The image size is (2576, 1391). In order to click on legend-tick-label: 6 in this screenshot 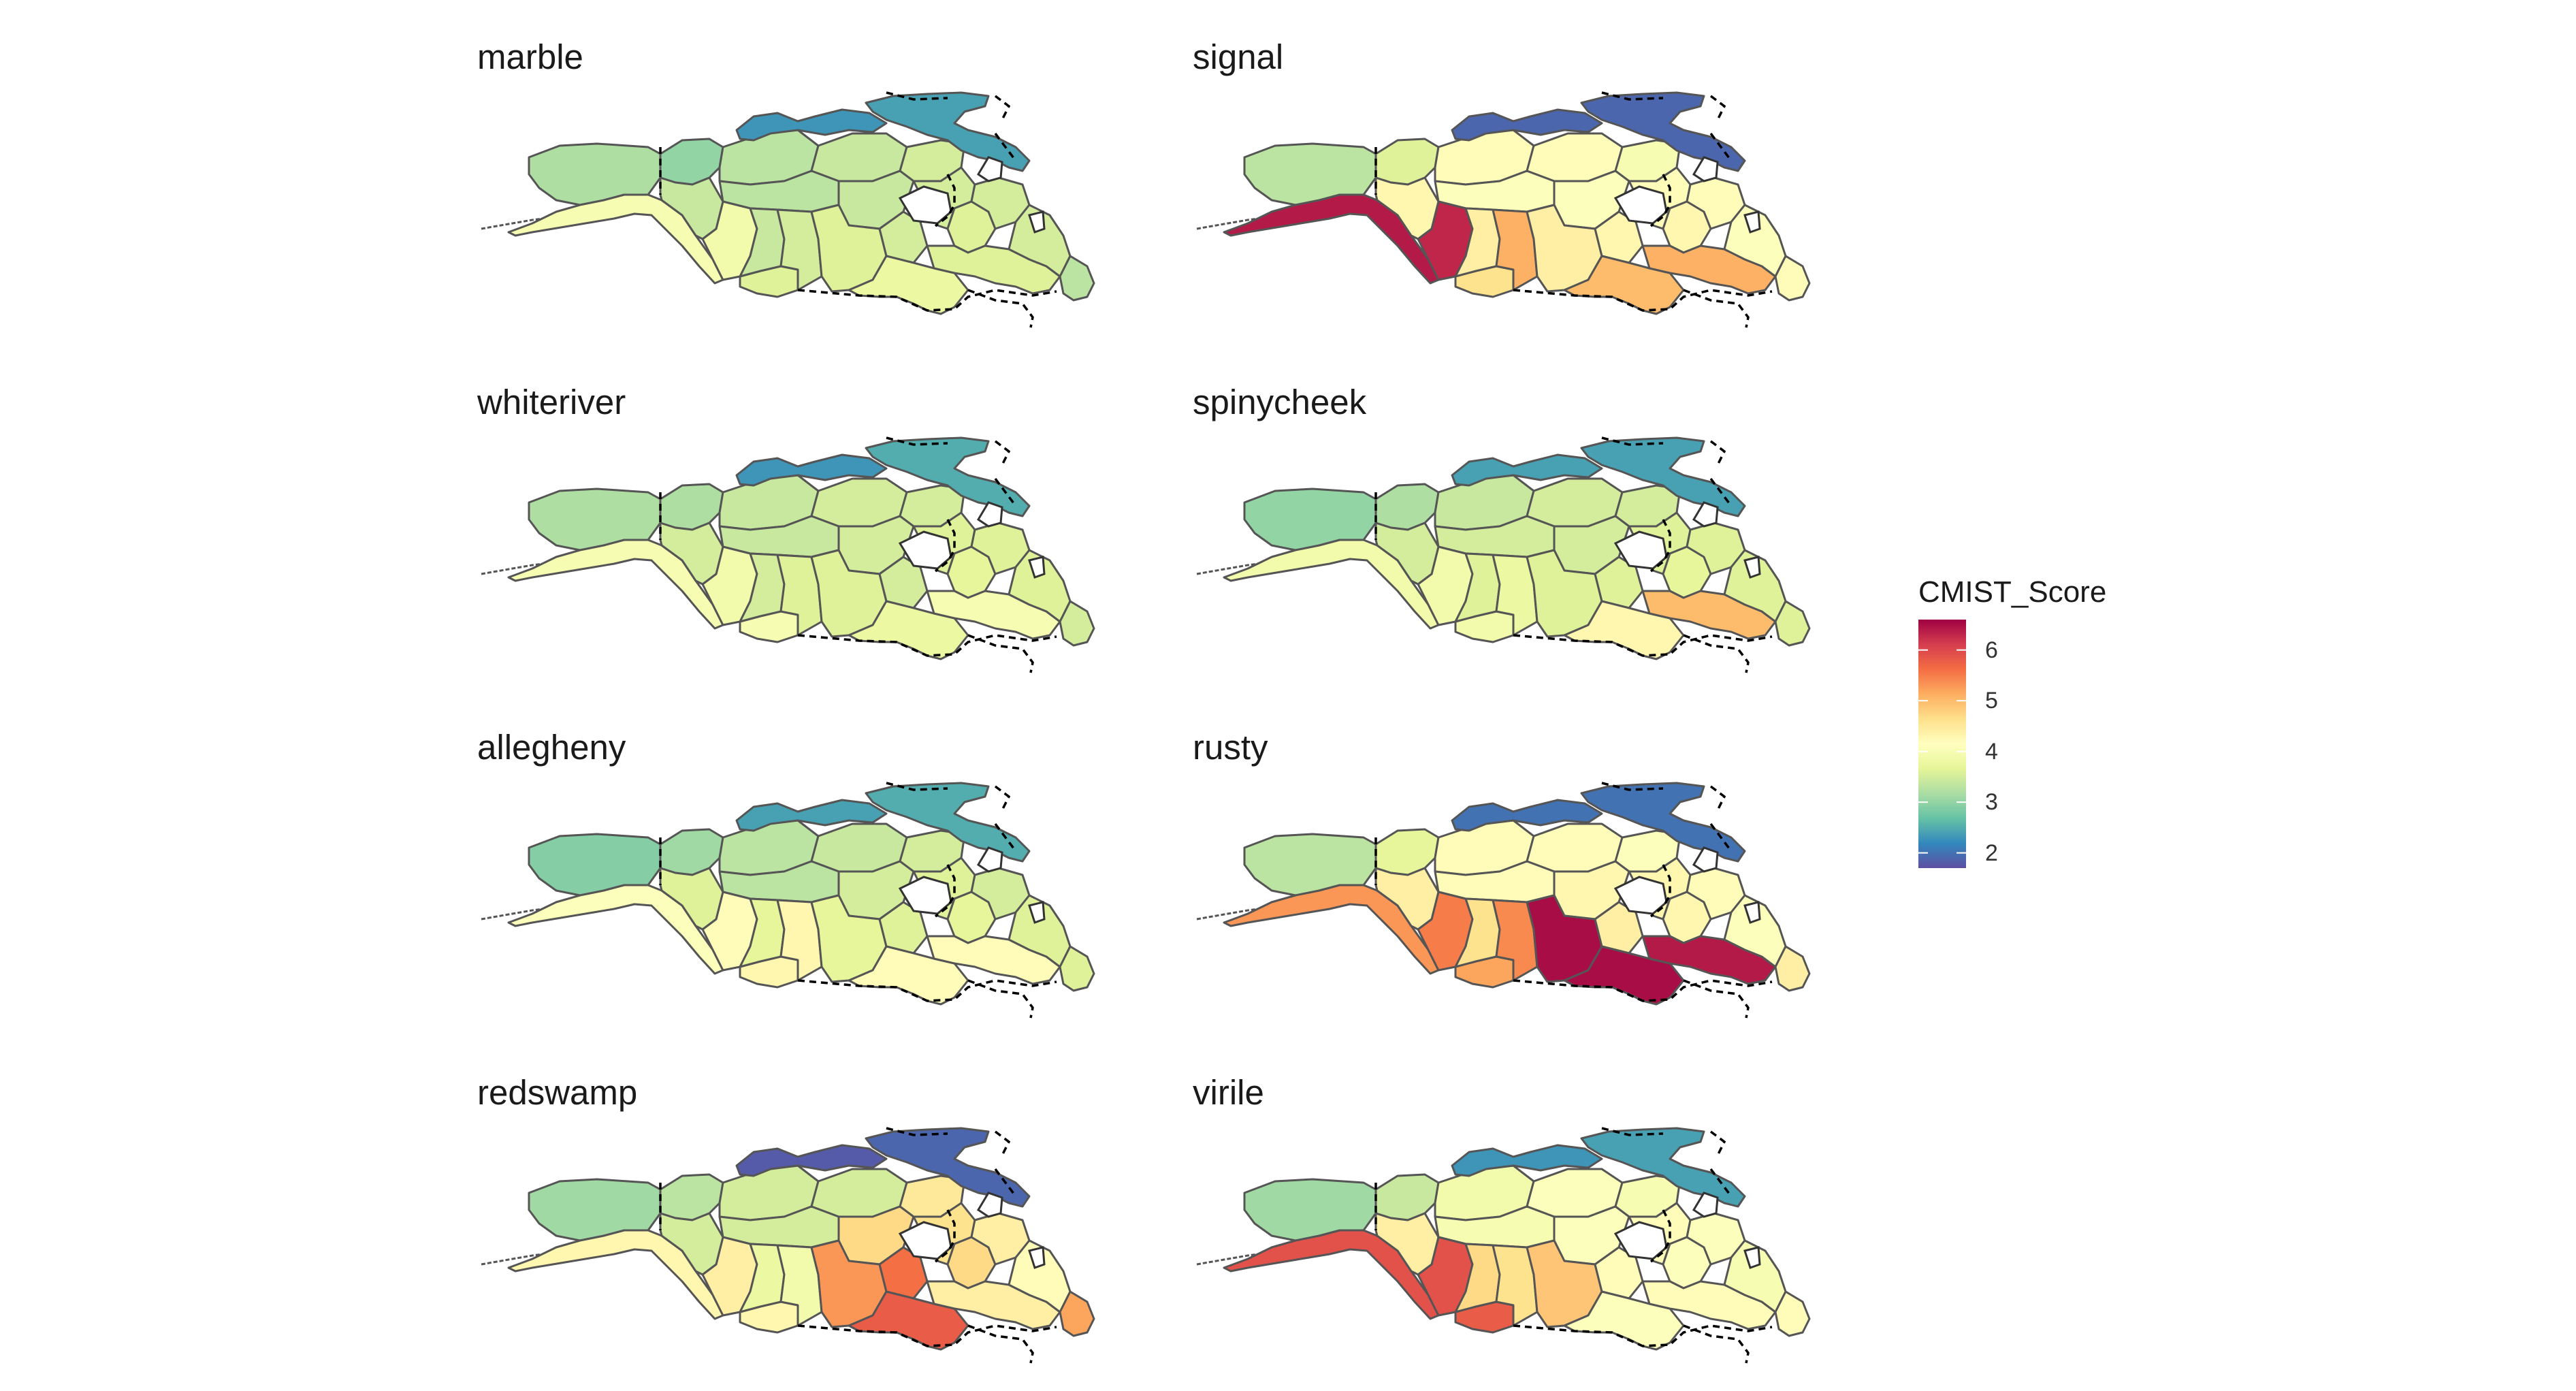, I will do `click(1992, 650)`.